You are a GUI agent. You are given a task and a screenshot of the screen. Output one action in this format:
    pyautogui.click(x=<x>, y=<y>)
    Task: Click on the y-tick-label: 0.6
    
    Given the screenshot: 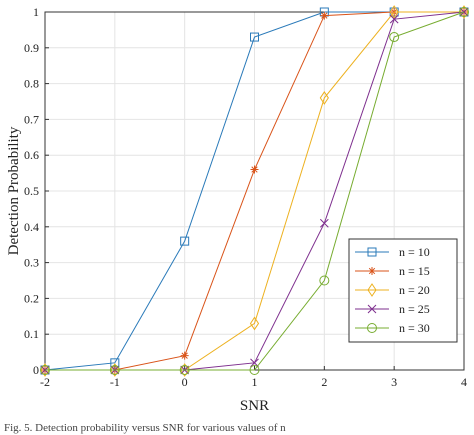 What is the action you would take?
    pyautogui.click(x=31, y=155)
    